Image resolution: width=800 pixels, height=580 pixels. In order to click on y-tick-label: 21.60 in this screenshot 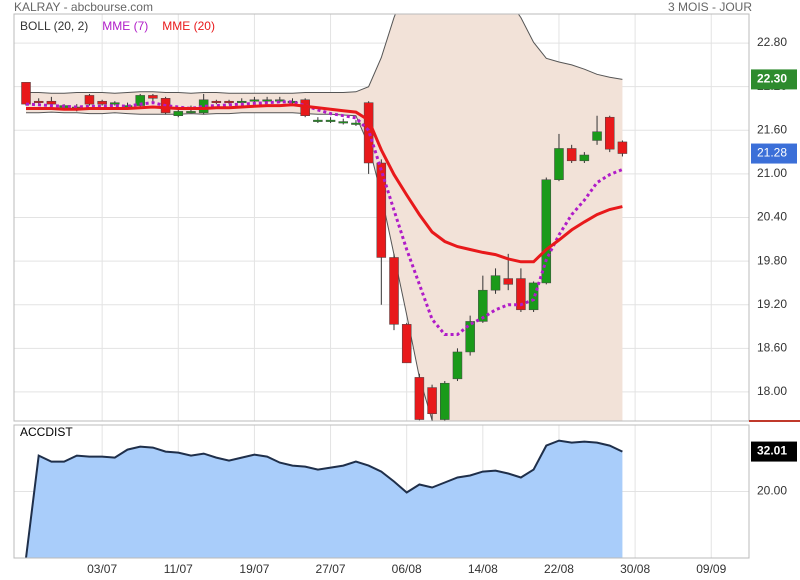, I will do `click(772, 129)`.